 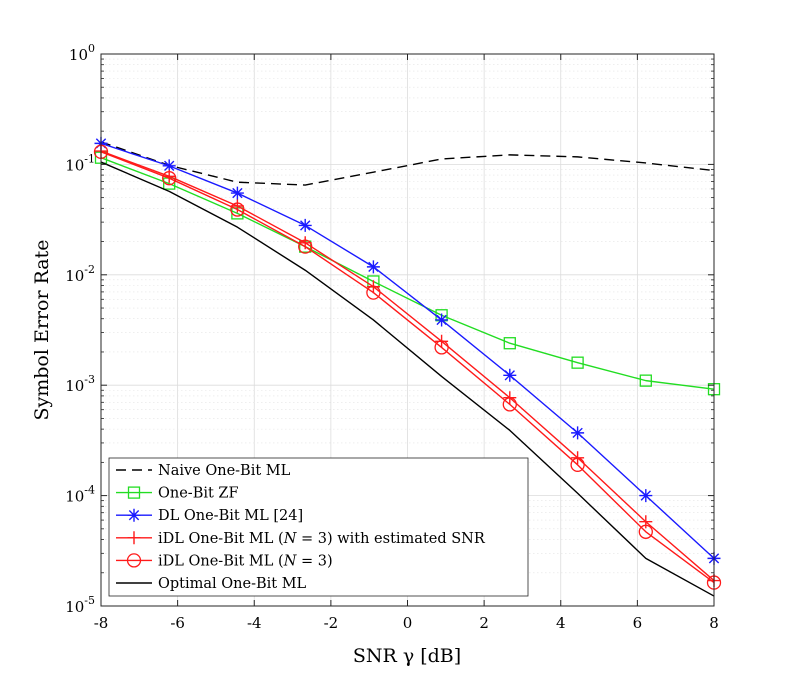 I want to click on legend-label: Naive One-Bit ML, so click(x=224, y=471).